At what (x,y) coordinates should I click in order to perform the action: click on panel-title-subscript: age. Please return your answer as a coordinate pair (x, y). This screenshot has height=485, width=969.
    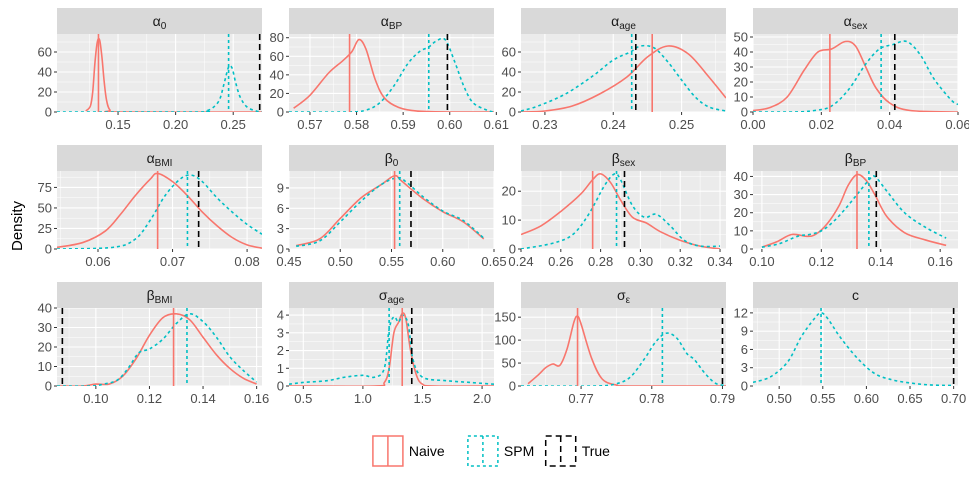
    Looking at the image, I should click on (627, 26).